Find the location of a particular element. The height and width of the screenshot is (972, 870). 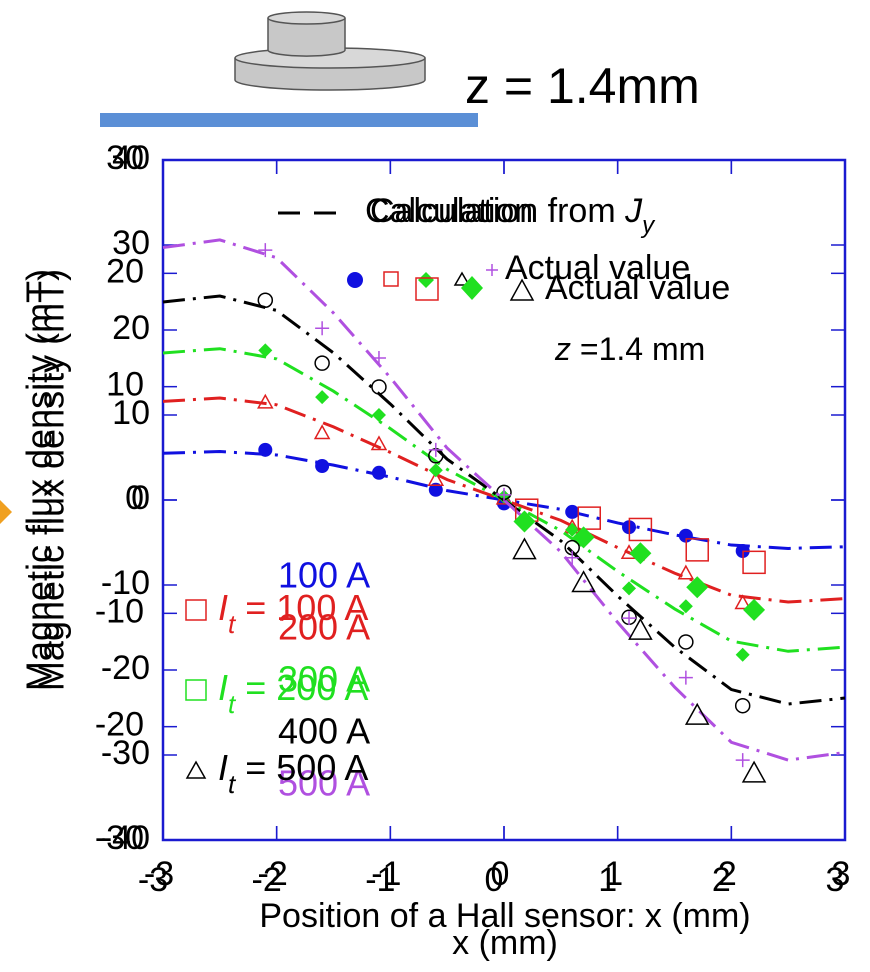

x-tick-label: 1 is located at coordinates (613, 874).